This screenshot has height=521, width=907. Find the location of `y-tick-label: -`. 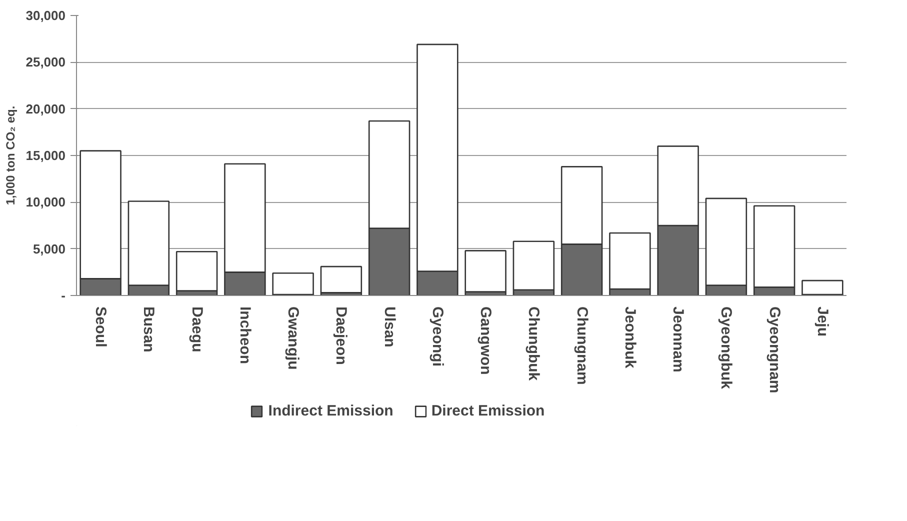

y-tick-label: - is located at coordinates (63, 295).